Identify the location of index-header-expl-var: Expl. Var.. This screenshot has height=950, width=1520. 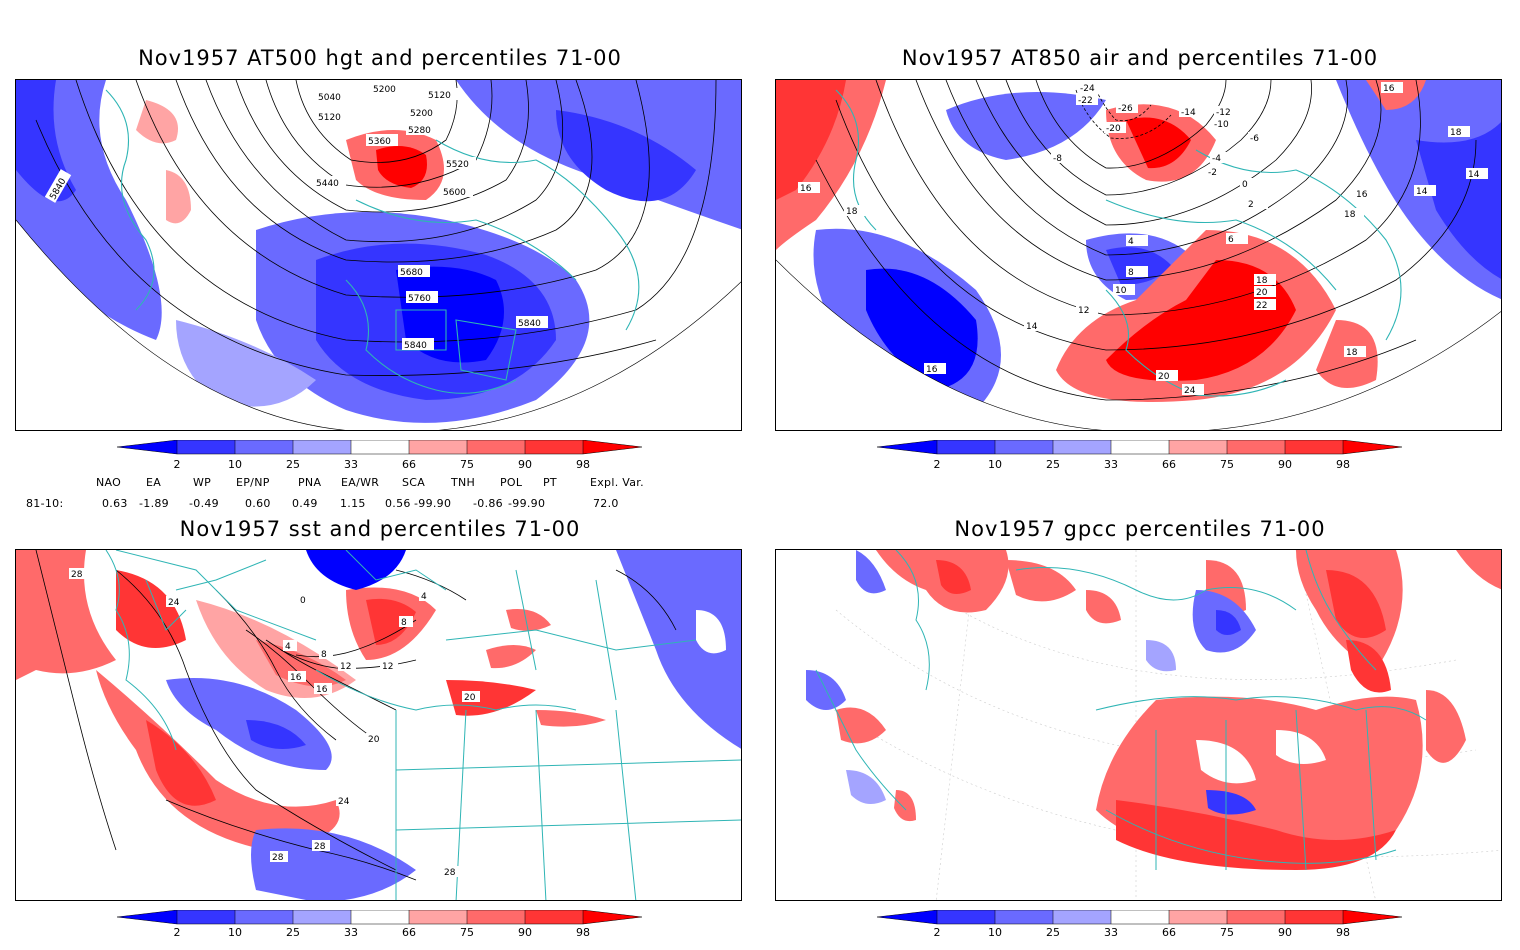
(617, 482).